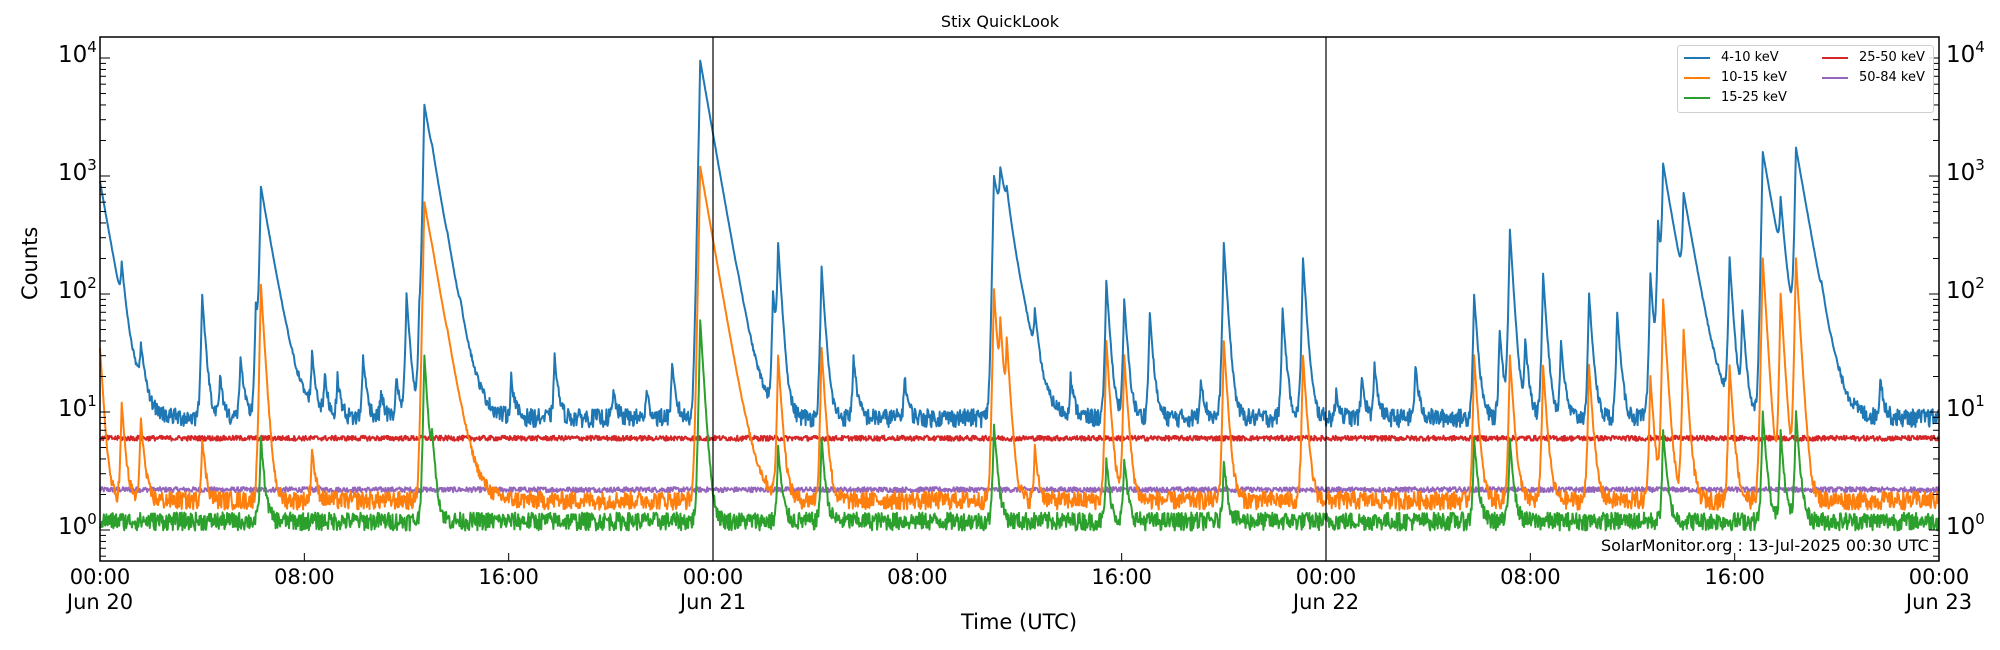  What do you see at coordinates (77, 525) in the screenshot?
I see `y-tick-label-left: 10⁰` at bounding box center [77, 525].